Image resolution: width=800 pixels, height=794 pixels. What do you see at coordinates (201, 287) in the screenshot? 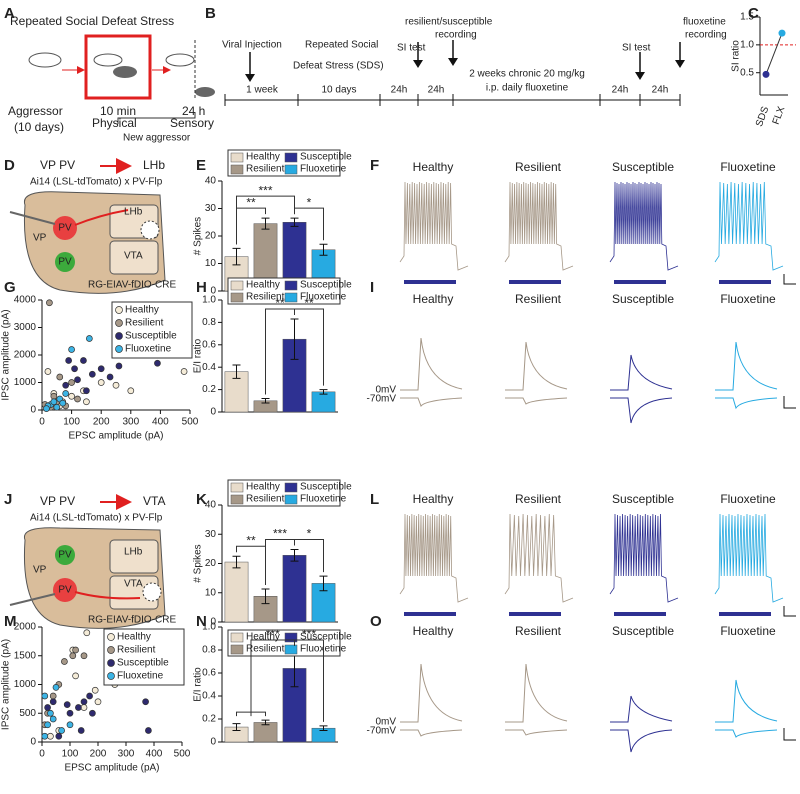
I see `panel-letter: H` at bounding box center [201, 287].